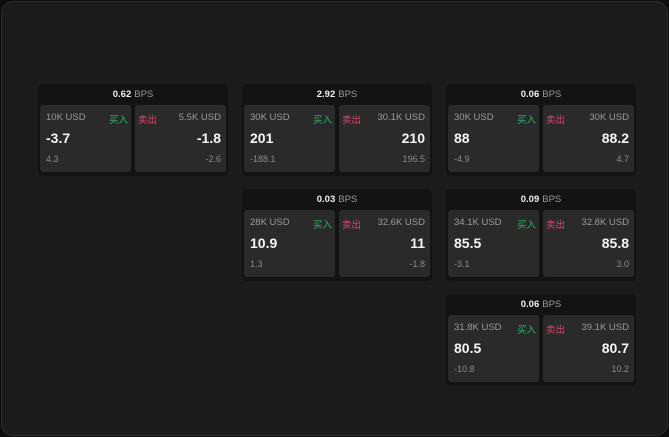 Image resolution: width=669 pixels, height=437 pixels. Describe the element at coordinates (493, 243) in the screenshot. I see `buy-button: 34.1K USD 买入 85.5 -3.1` at that location.